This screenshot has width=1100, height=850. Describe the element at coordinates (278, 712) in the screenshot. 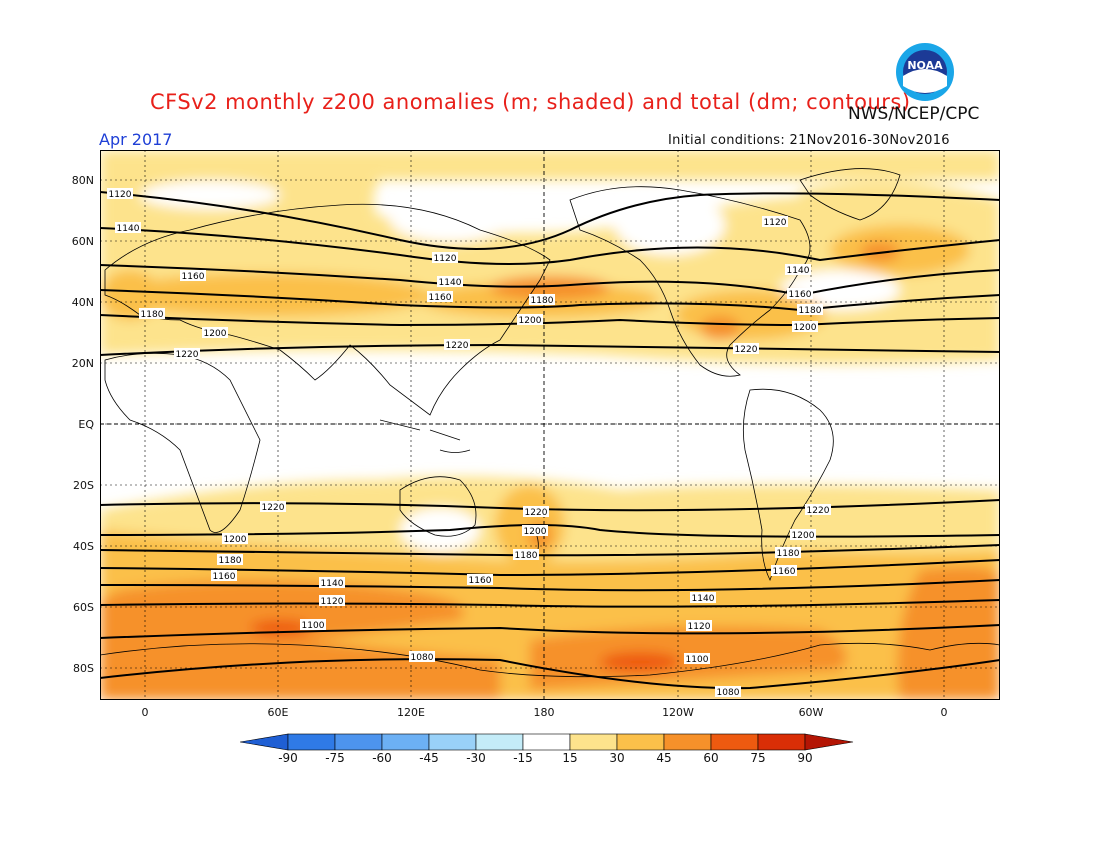

I see `lon-label: 60E` at that location.